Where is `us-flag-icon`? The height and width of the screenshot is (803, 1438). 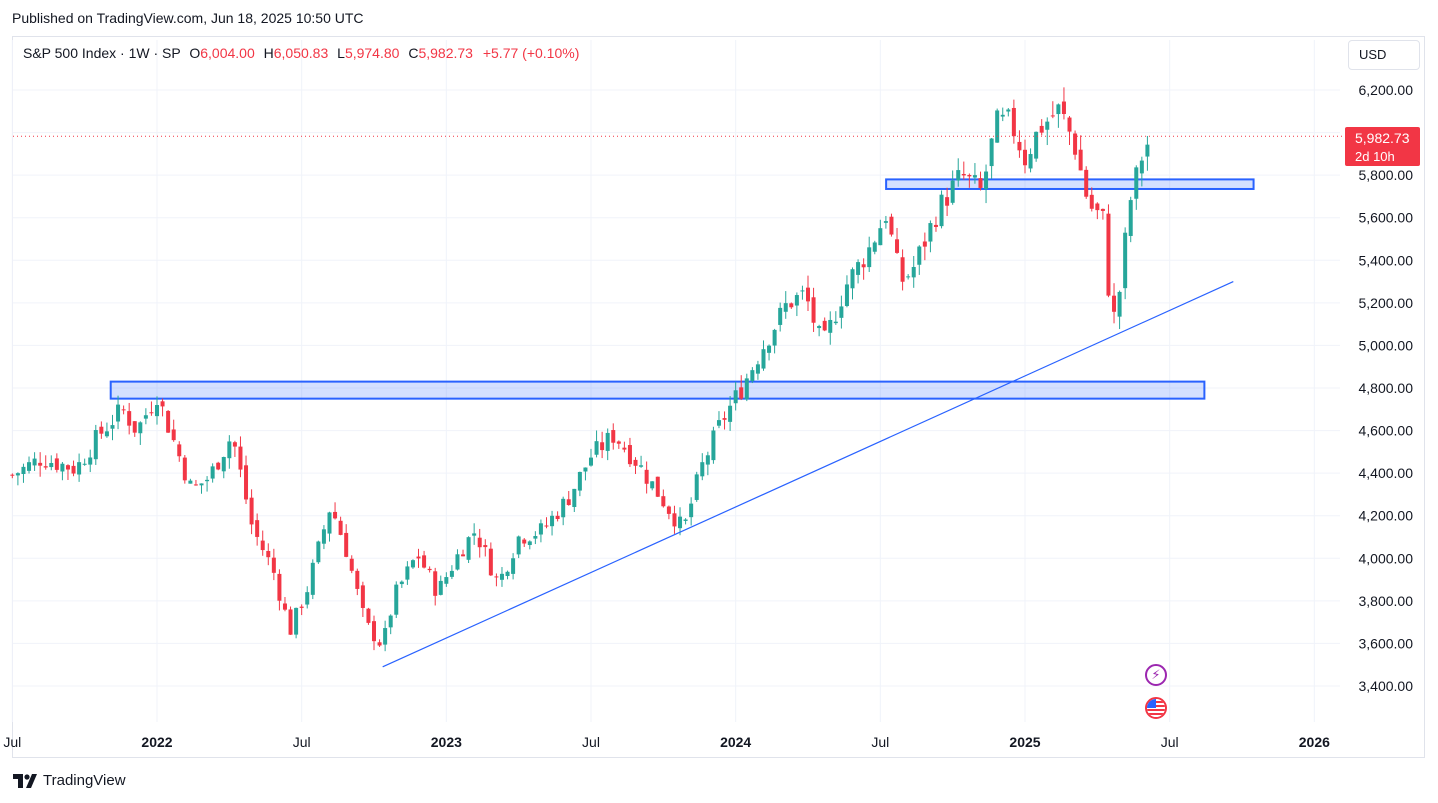
us-flag-icon is located at coordinates (1156, 708).